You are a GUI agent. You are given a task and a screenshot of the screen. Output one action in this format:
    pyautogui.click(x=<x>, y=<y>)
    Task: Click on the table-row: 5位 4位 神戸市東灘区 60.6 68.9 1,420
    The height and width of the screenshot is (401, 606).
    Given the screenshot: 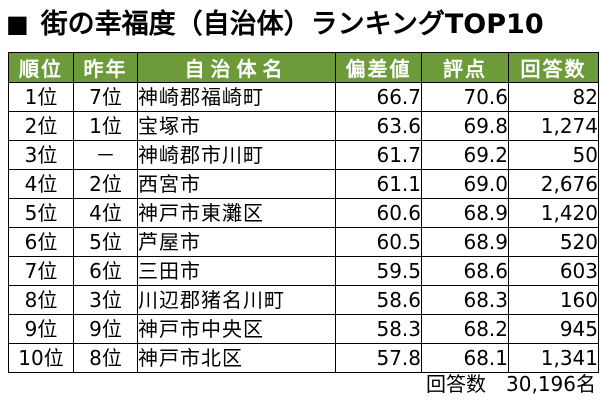 What is the action you would take?
    pyautogui.click(x=303, y=213)
    